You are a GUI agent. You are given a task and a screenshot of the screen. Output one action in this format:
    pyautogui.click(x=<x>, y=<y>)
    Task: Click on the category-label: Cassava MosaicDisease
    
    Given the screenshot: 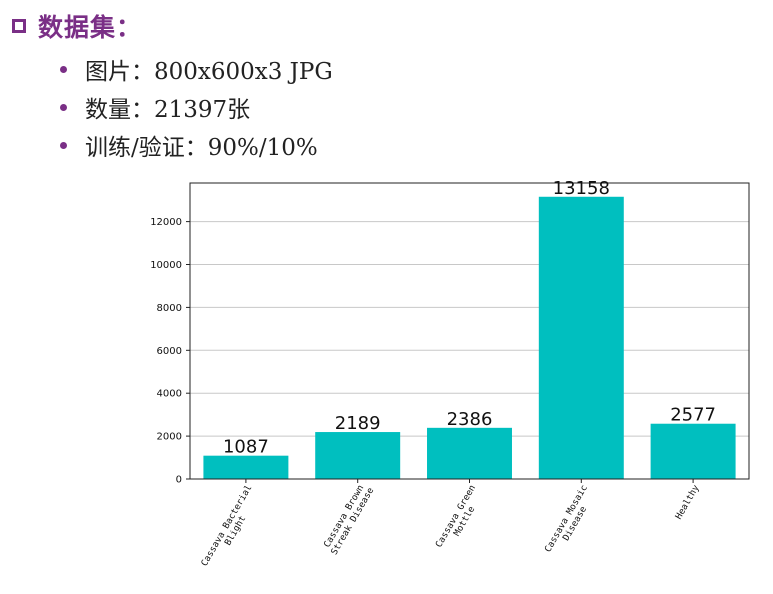 What is the action you would take?
    pyautogui.click(x=570, y=522)
    